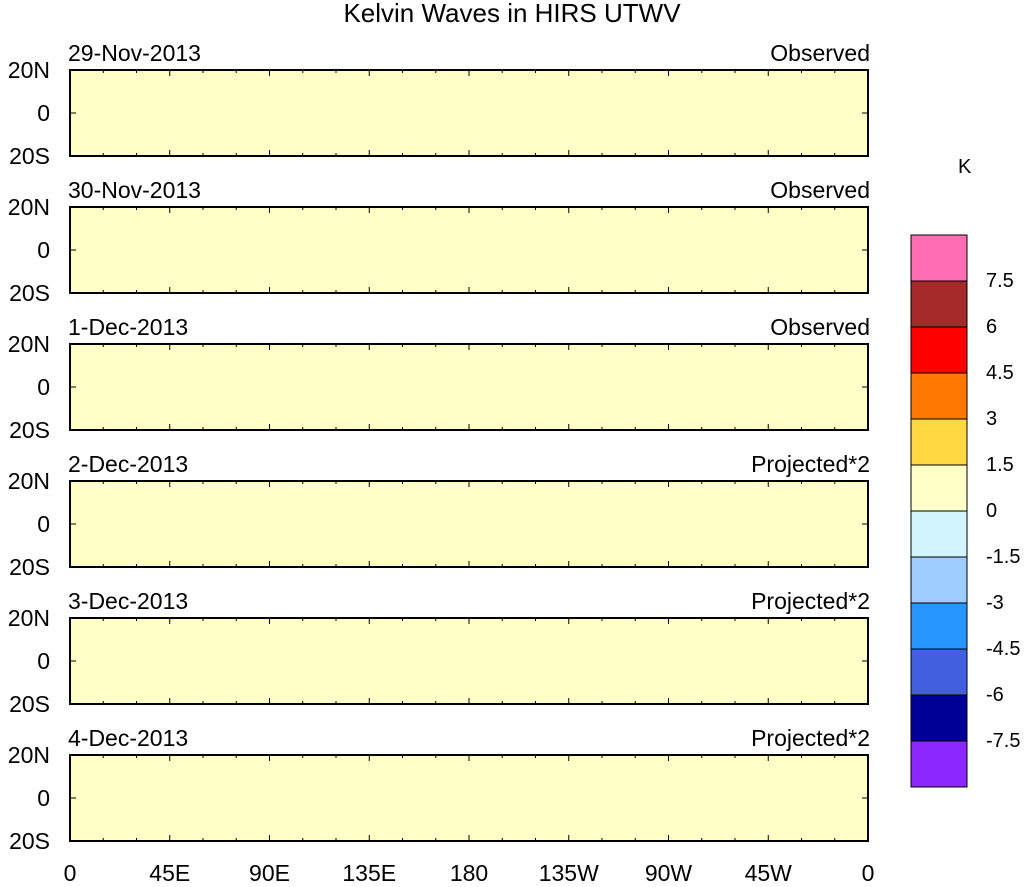 This screenshot has height=887, width=1024. I want to click on colorbar-label: -3, so click(995, 603).